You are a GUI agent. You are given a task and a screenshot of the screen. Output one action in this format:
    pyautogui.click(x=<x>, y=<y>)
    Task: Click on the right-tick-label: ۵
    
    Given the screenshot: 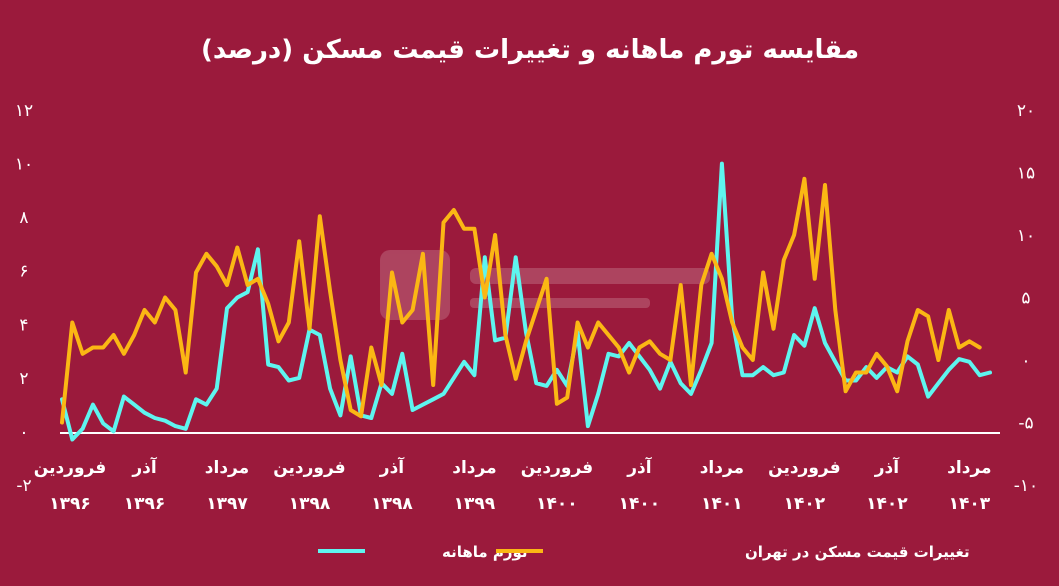 What is the action you would take?
    pyautogui.click(x=1025, y=299)
    